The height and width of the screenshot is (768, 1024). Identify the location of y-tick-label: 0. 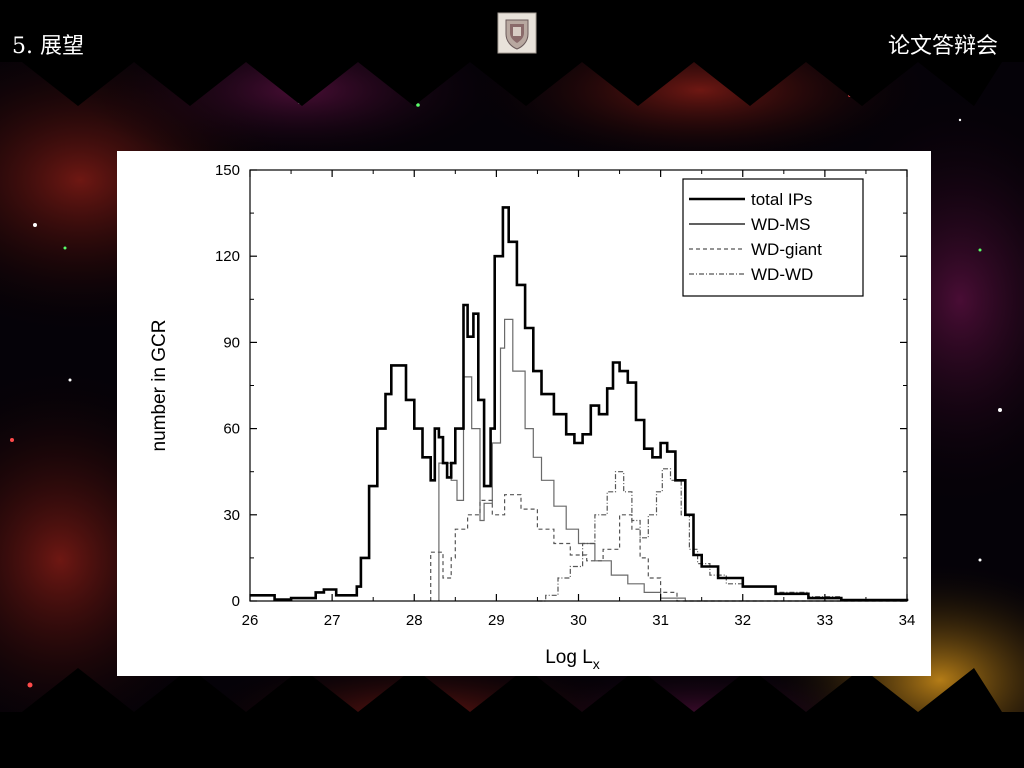
(236, 601).